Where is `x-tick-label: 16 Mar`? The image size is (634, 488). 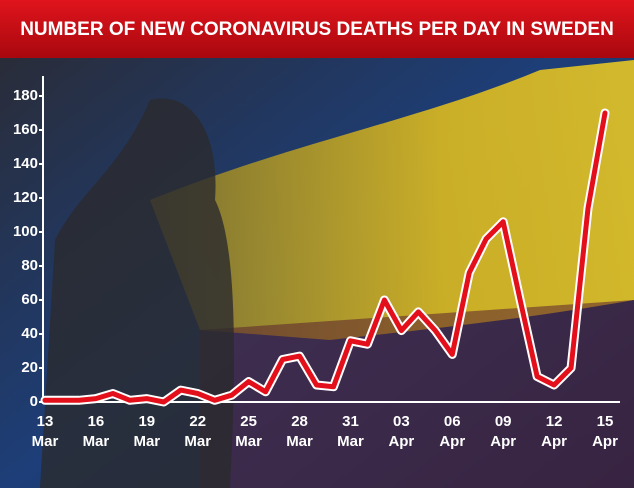
x-tick-label: 16 Mar is located at coordinates (96, 431).